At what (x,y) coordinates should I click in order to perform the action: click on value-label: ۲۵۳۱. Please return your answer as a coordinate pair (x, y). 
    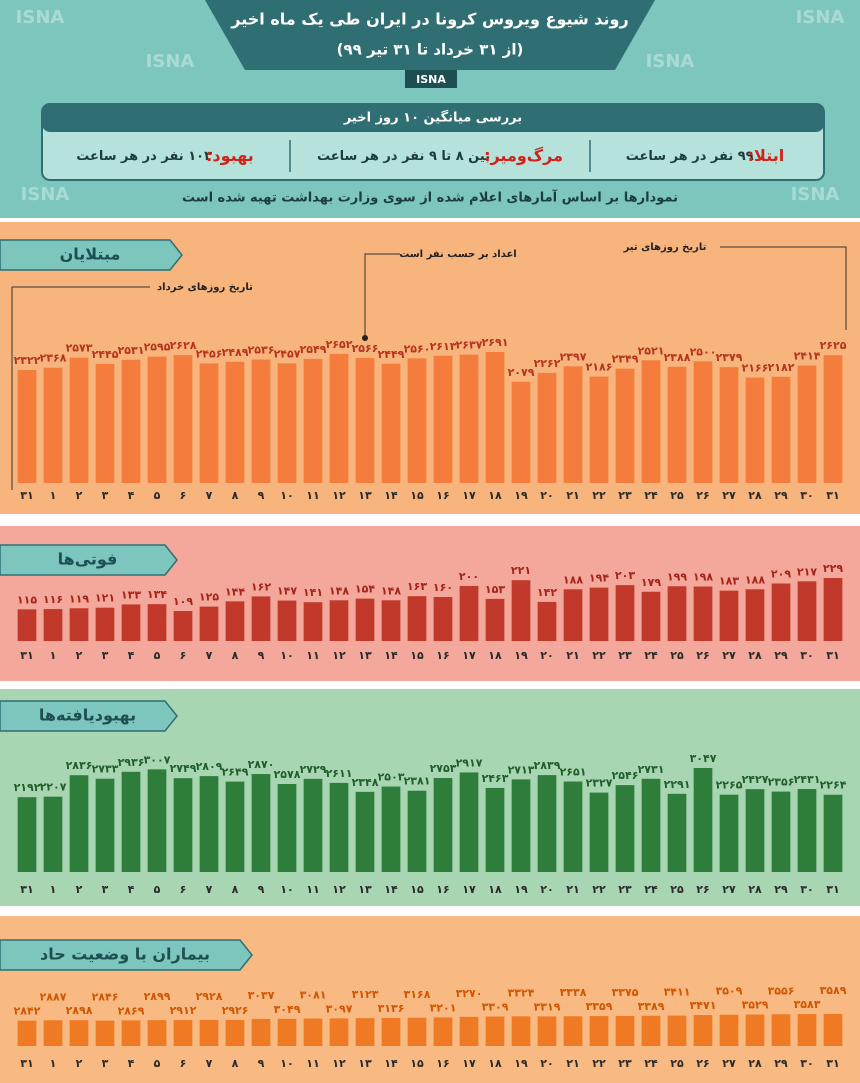
    Looking at the image, I should click on (131, 350).